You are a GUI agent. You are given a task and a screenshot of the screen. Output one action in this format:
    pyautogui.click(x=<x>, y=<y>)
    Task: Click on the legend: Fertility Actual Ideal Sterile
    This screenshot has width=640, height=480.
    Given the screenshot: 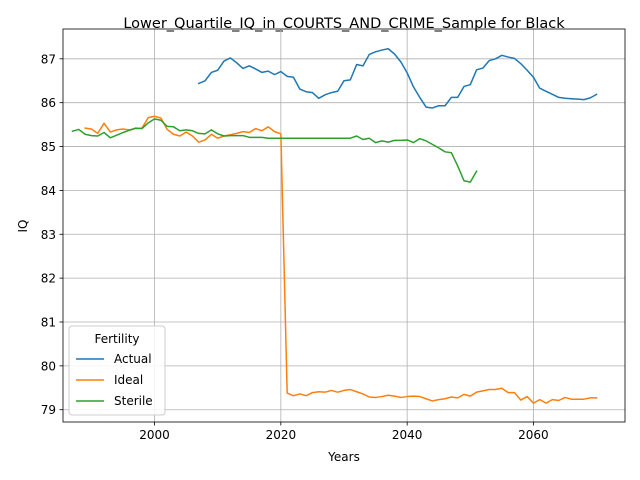 What is the action you would take?
    pyautogui.click(x=117, y=370)
    